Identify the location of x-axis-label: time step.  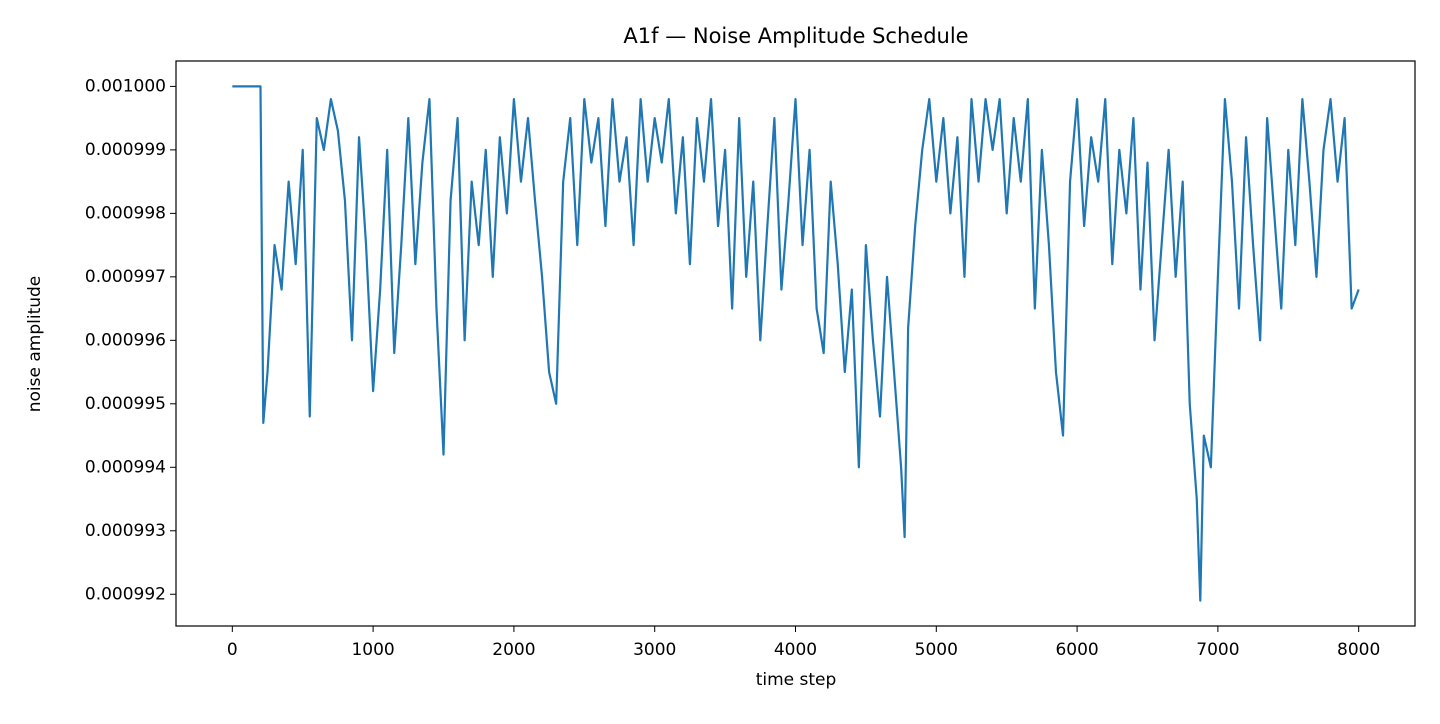
(796, 680).